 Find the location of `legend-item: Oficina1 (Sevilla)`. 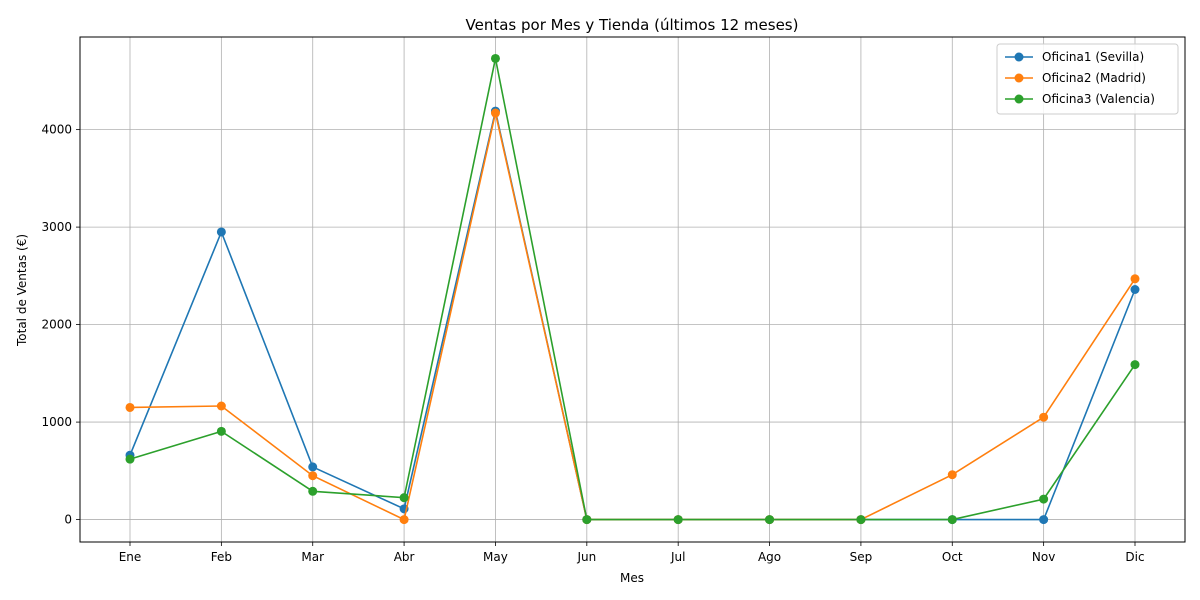

legend-item: Oficina1 (Sevilla) is located at coordinates (1074, 57).